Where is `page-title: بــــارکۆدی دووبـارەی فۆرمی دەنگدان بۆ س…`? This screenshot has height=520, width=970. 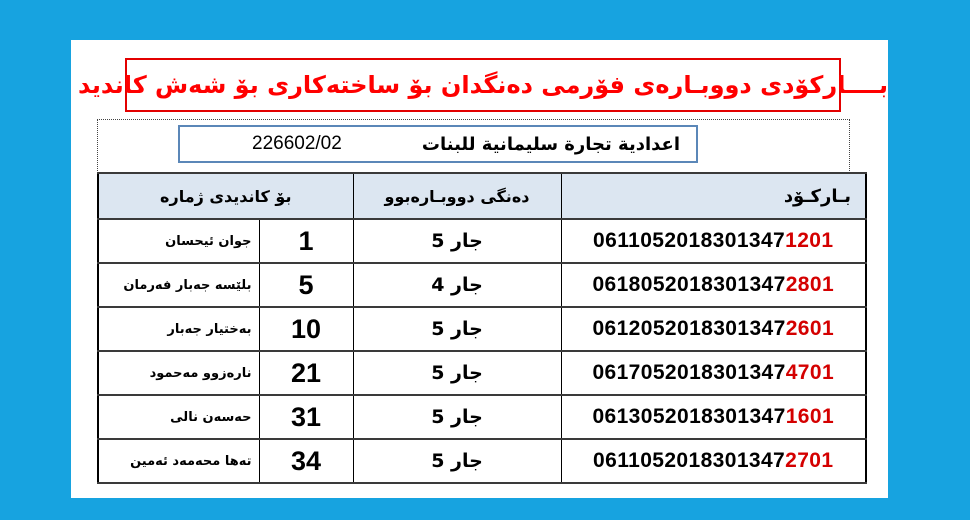 page-title: بــــارکۆدی دووبـارەی فۆرمی دەنگدان بۆ س… is located at coordinates (483, 85).